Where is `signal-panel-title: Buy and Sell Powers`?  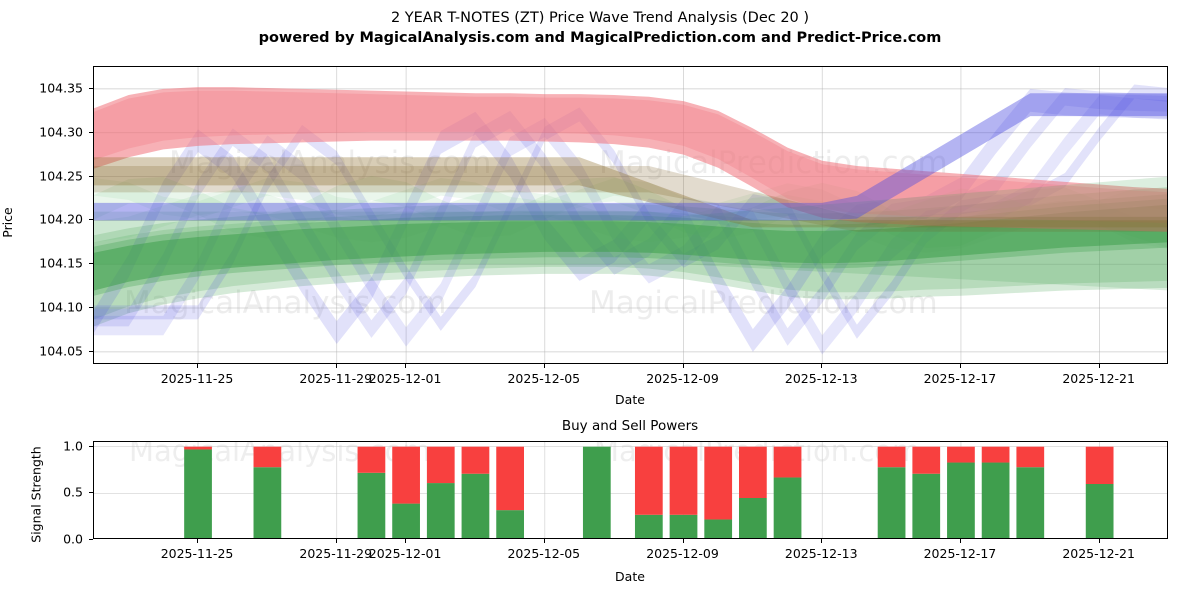
signal-panel-title: Buy and Sell Powers is located at coordinates (630, 426).